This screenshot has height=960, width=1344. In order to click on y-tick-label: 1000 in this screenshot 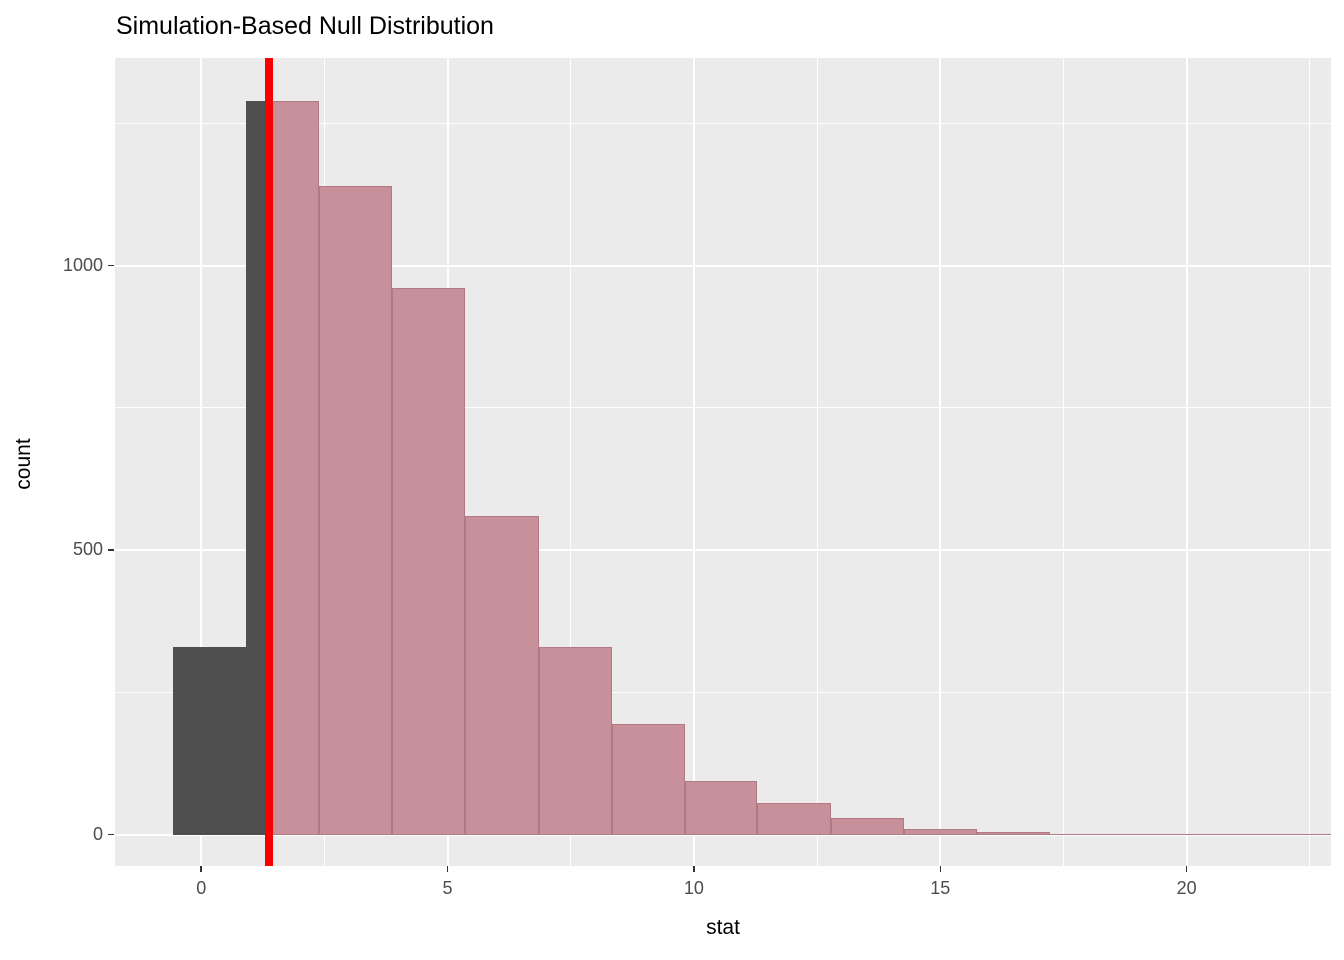, I will do `click(82, 264)`.